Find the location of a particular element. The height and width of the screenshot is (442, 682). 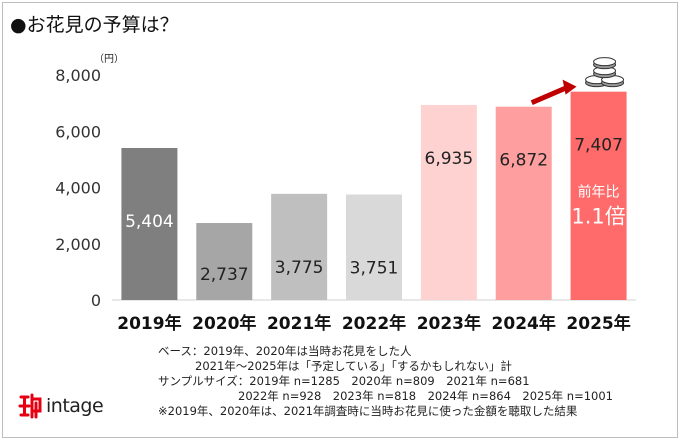

bar-value-label: 6,935 is located at coordinates (449, 159).